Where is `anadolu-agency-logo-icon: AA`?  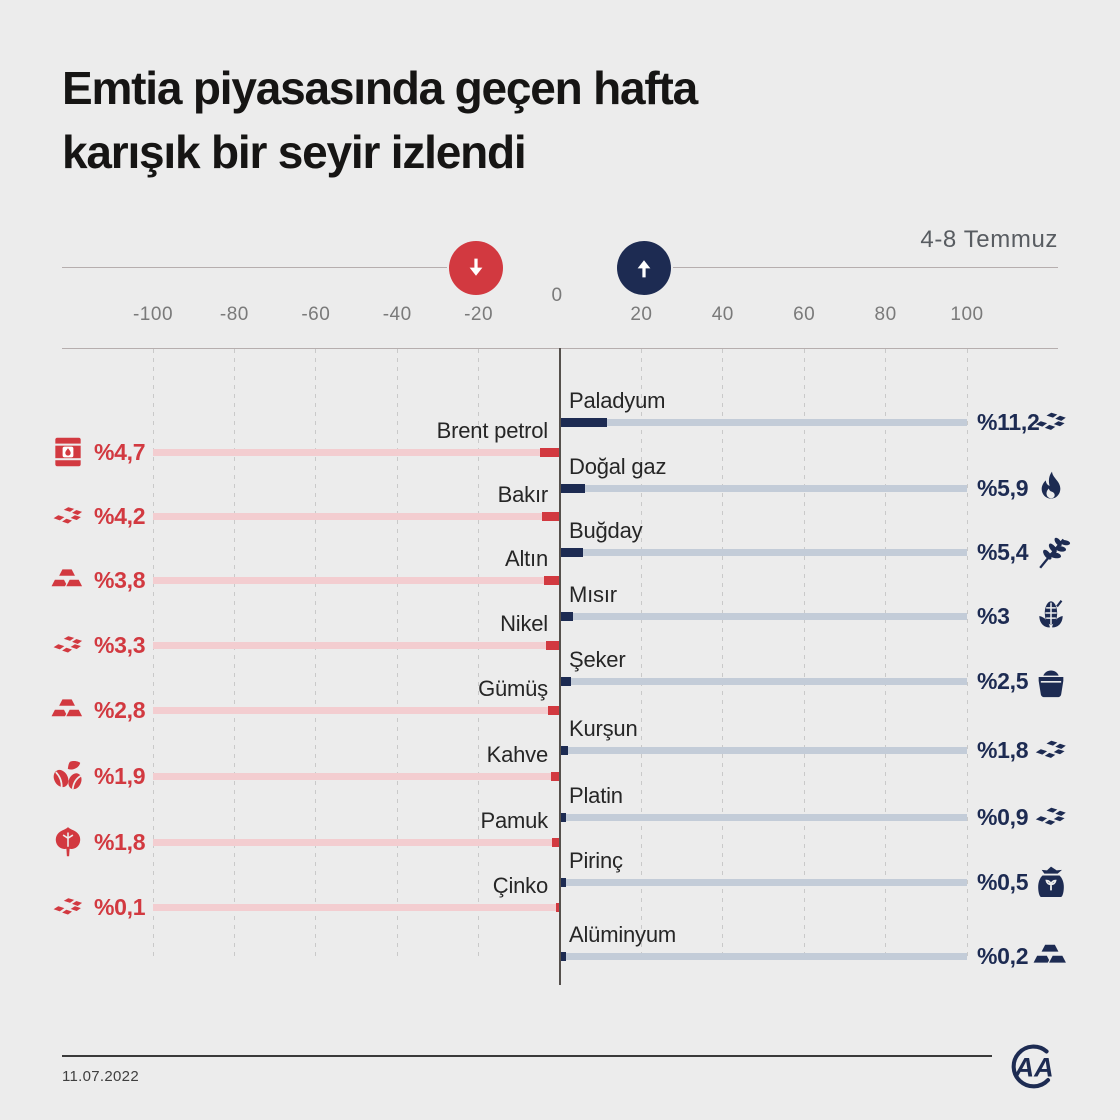 anadolu-agency-logo-icon: AA is located at coordinates (1033, 1066).